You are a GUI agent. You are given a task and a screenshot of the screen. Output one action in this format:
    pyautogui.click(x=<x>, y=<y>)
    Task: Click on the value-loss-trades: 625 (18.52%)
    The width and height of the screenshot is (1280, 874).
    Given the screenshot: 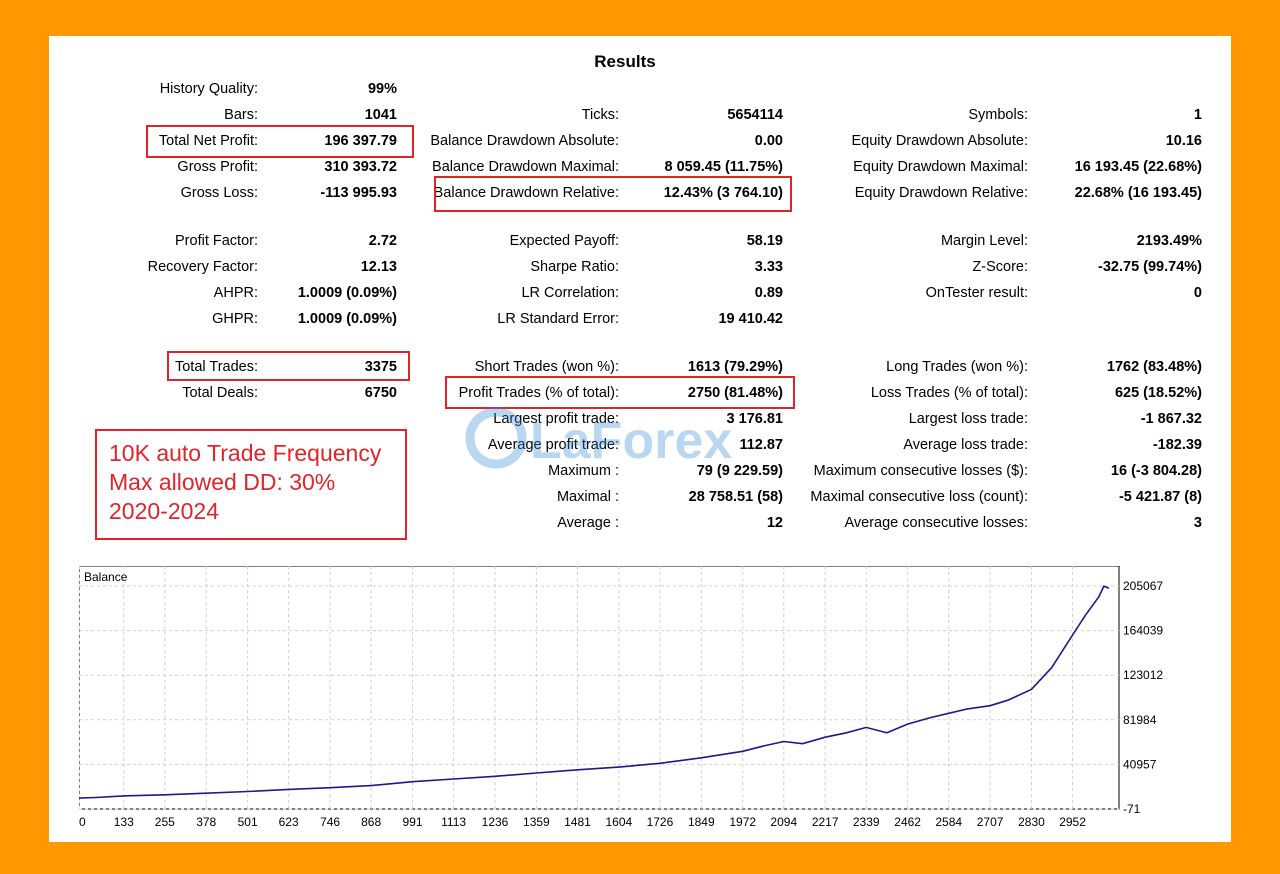 What is the action you would take?
    pyautogui.click(x=1158, y=393)
    